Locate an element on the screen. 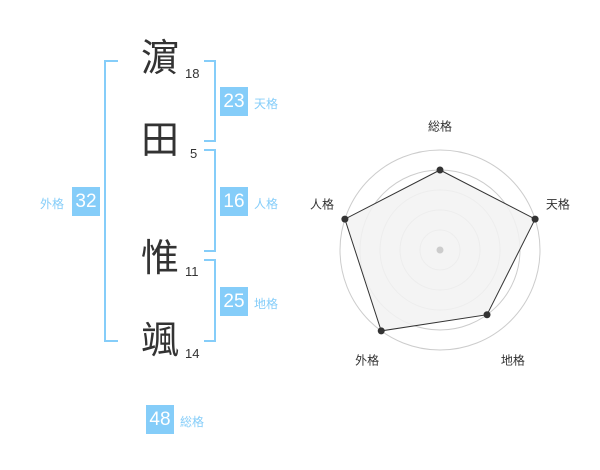 This screenshot has width=600, height=470. chikaku-value: 25 is located at coordinates (234, 301).